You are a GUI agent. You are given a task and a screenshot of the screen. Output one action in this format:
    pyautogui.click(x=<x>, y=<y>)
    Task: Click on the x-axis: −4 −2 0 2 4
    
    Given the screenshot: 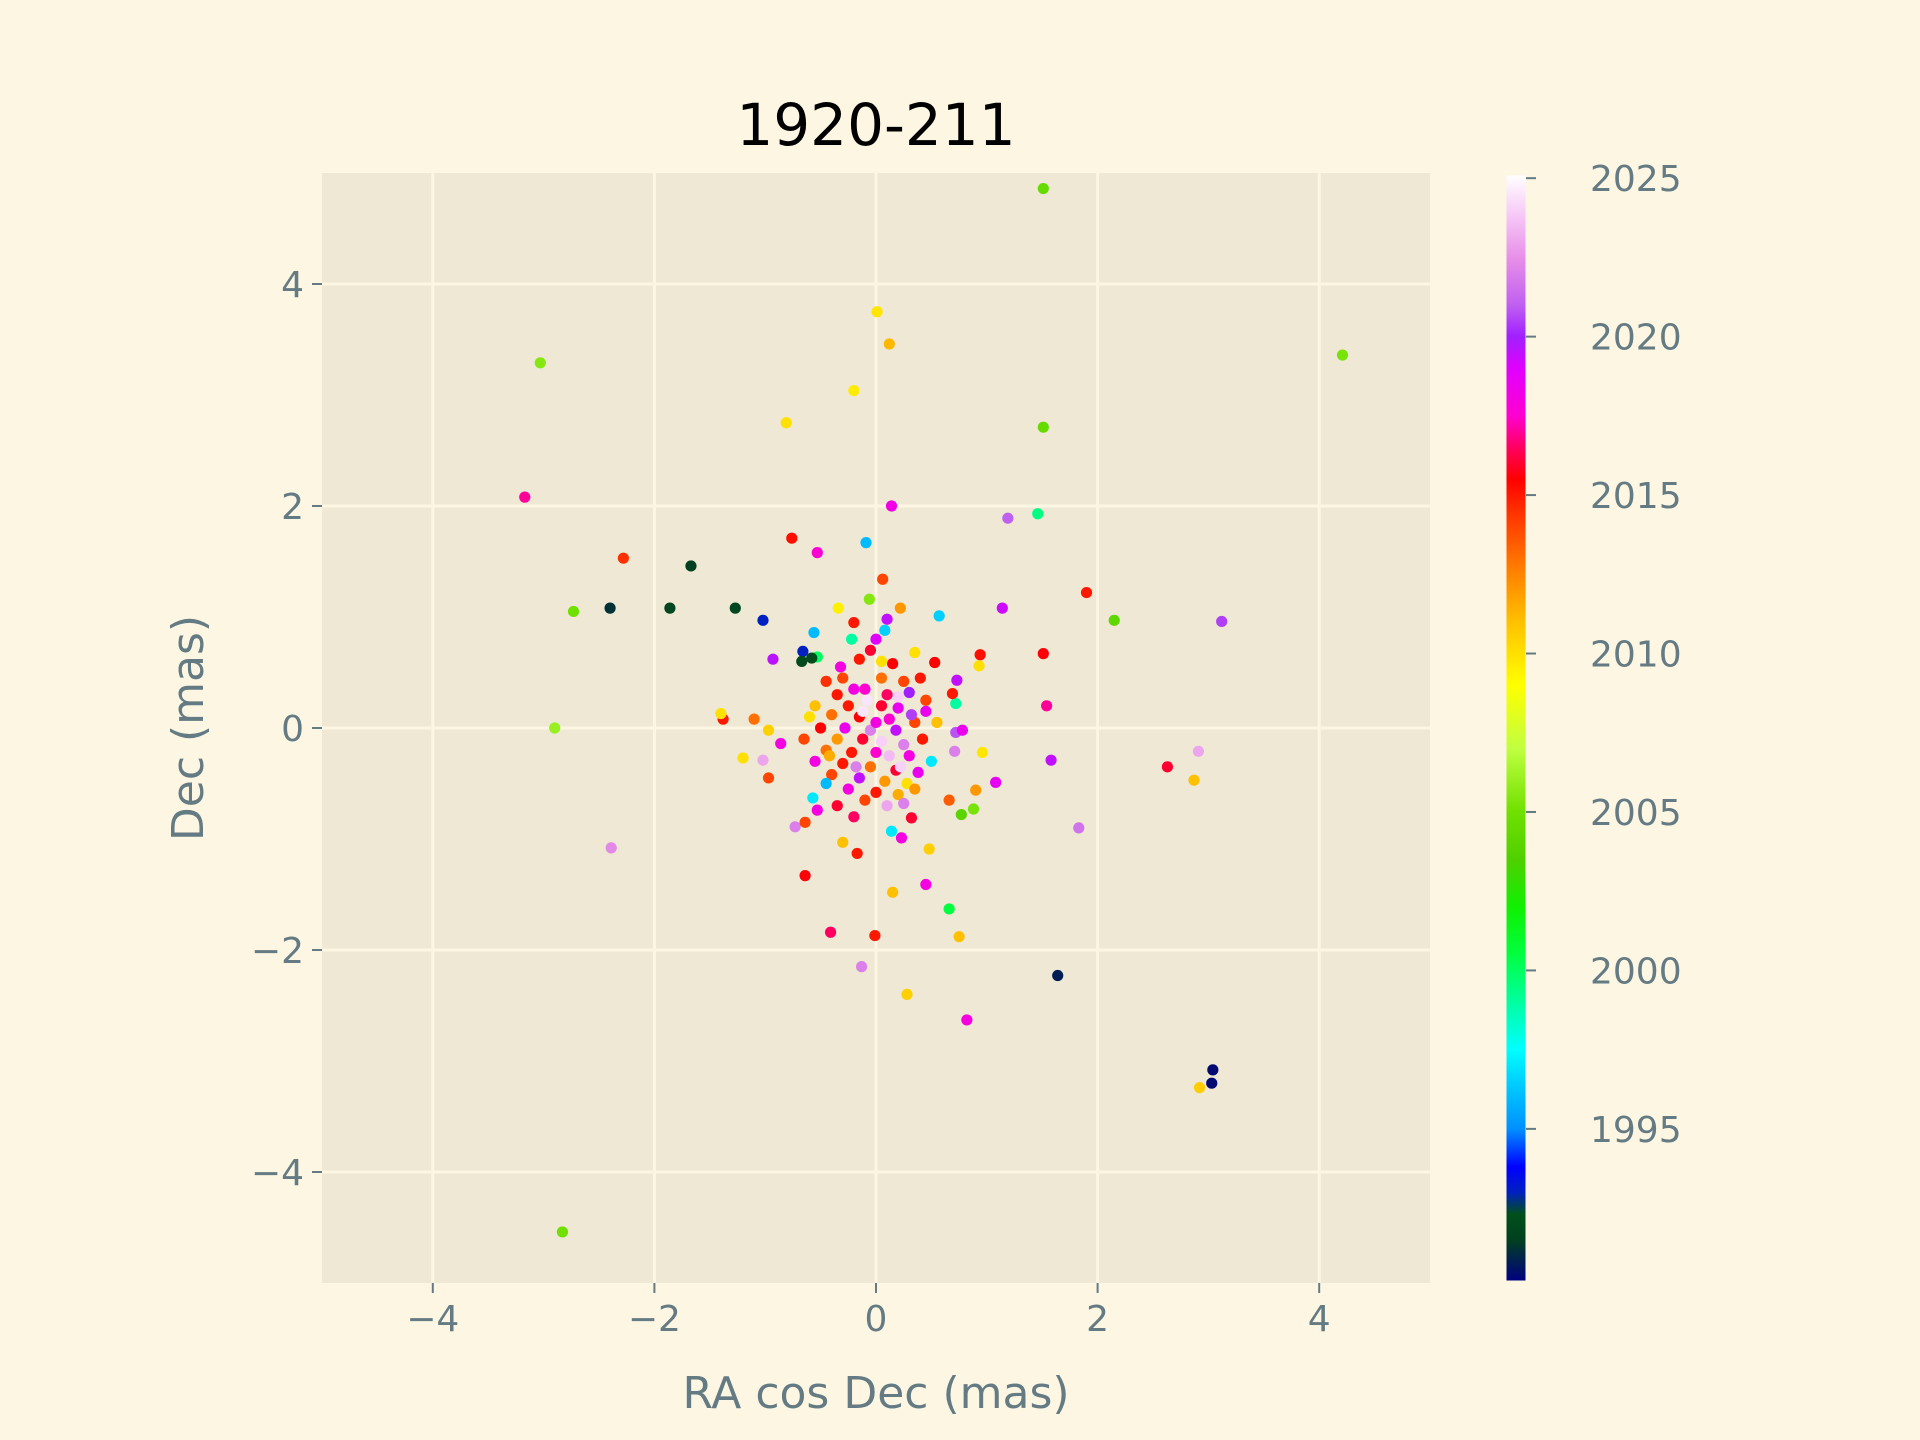 What is the action you would take?
    pyautogui.click(x=868, y=1311)
    